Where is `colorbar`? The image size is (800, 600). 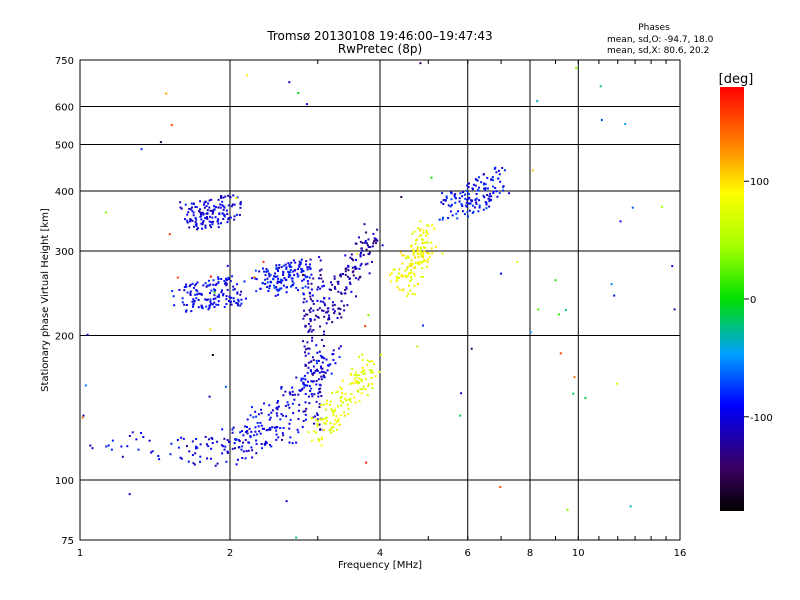
colorbar is located at coordinates (732, 299).